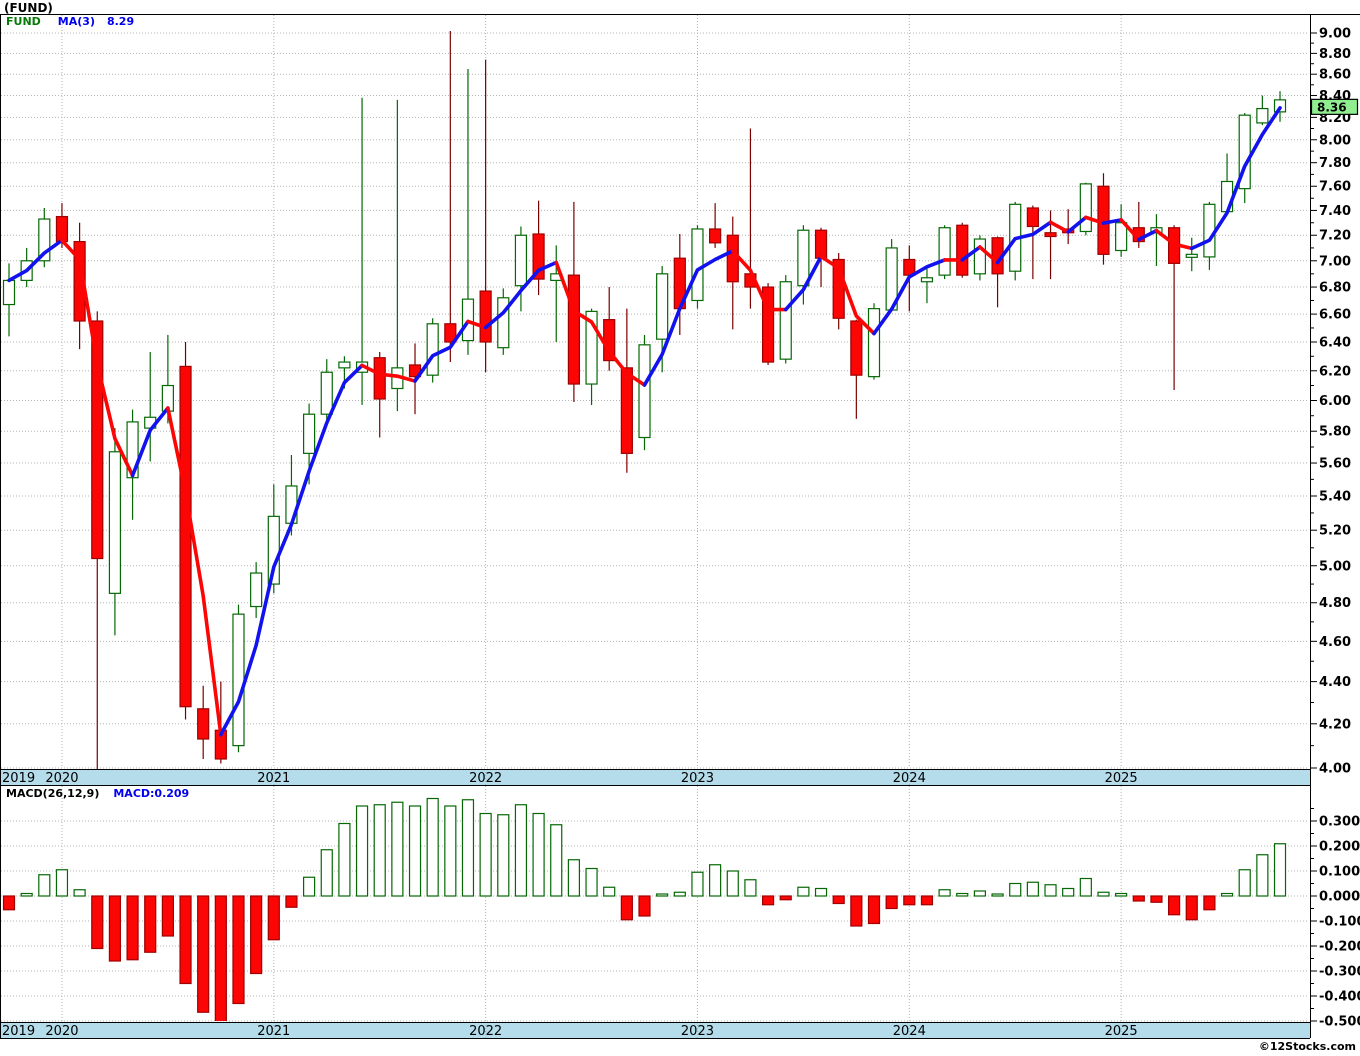 The image size is (1360, 1056). Describe the element at coordinates (1335, 187) in the screenshot. I see `price-tick-label: 7.60` at that location.